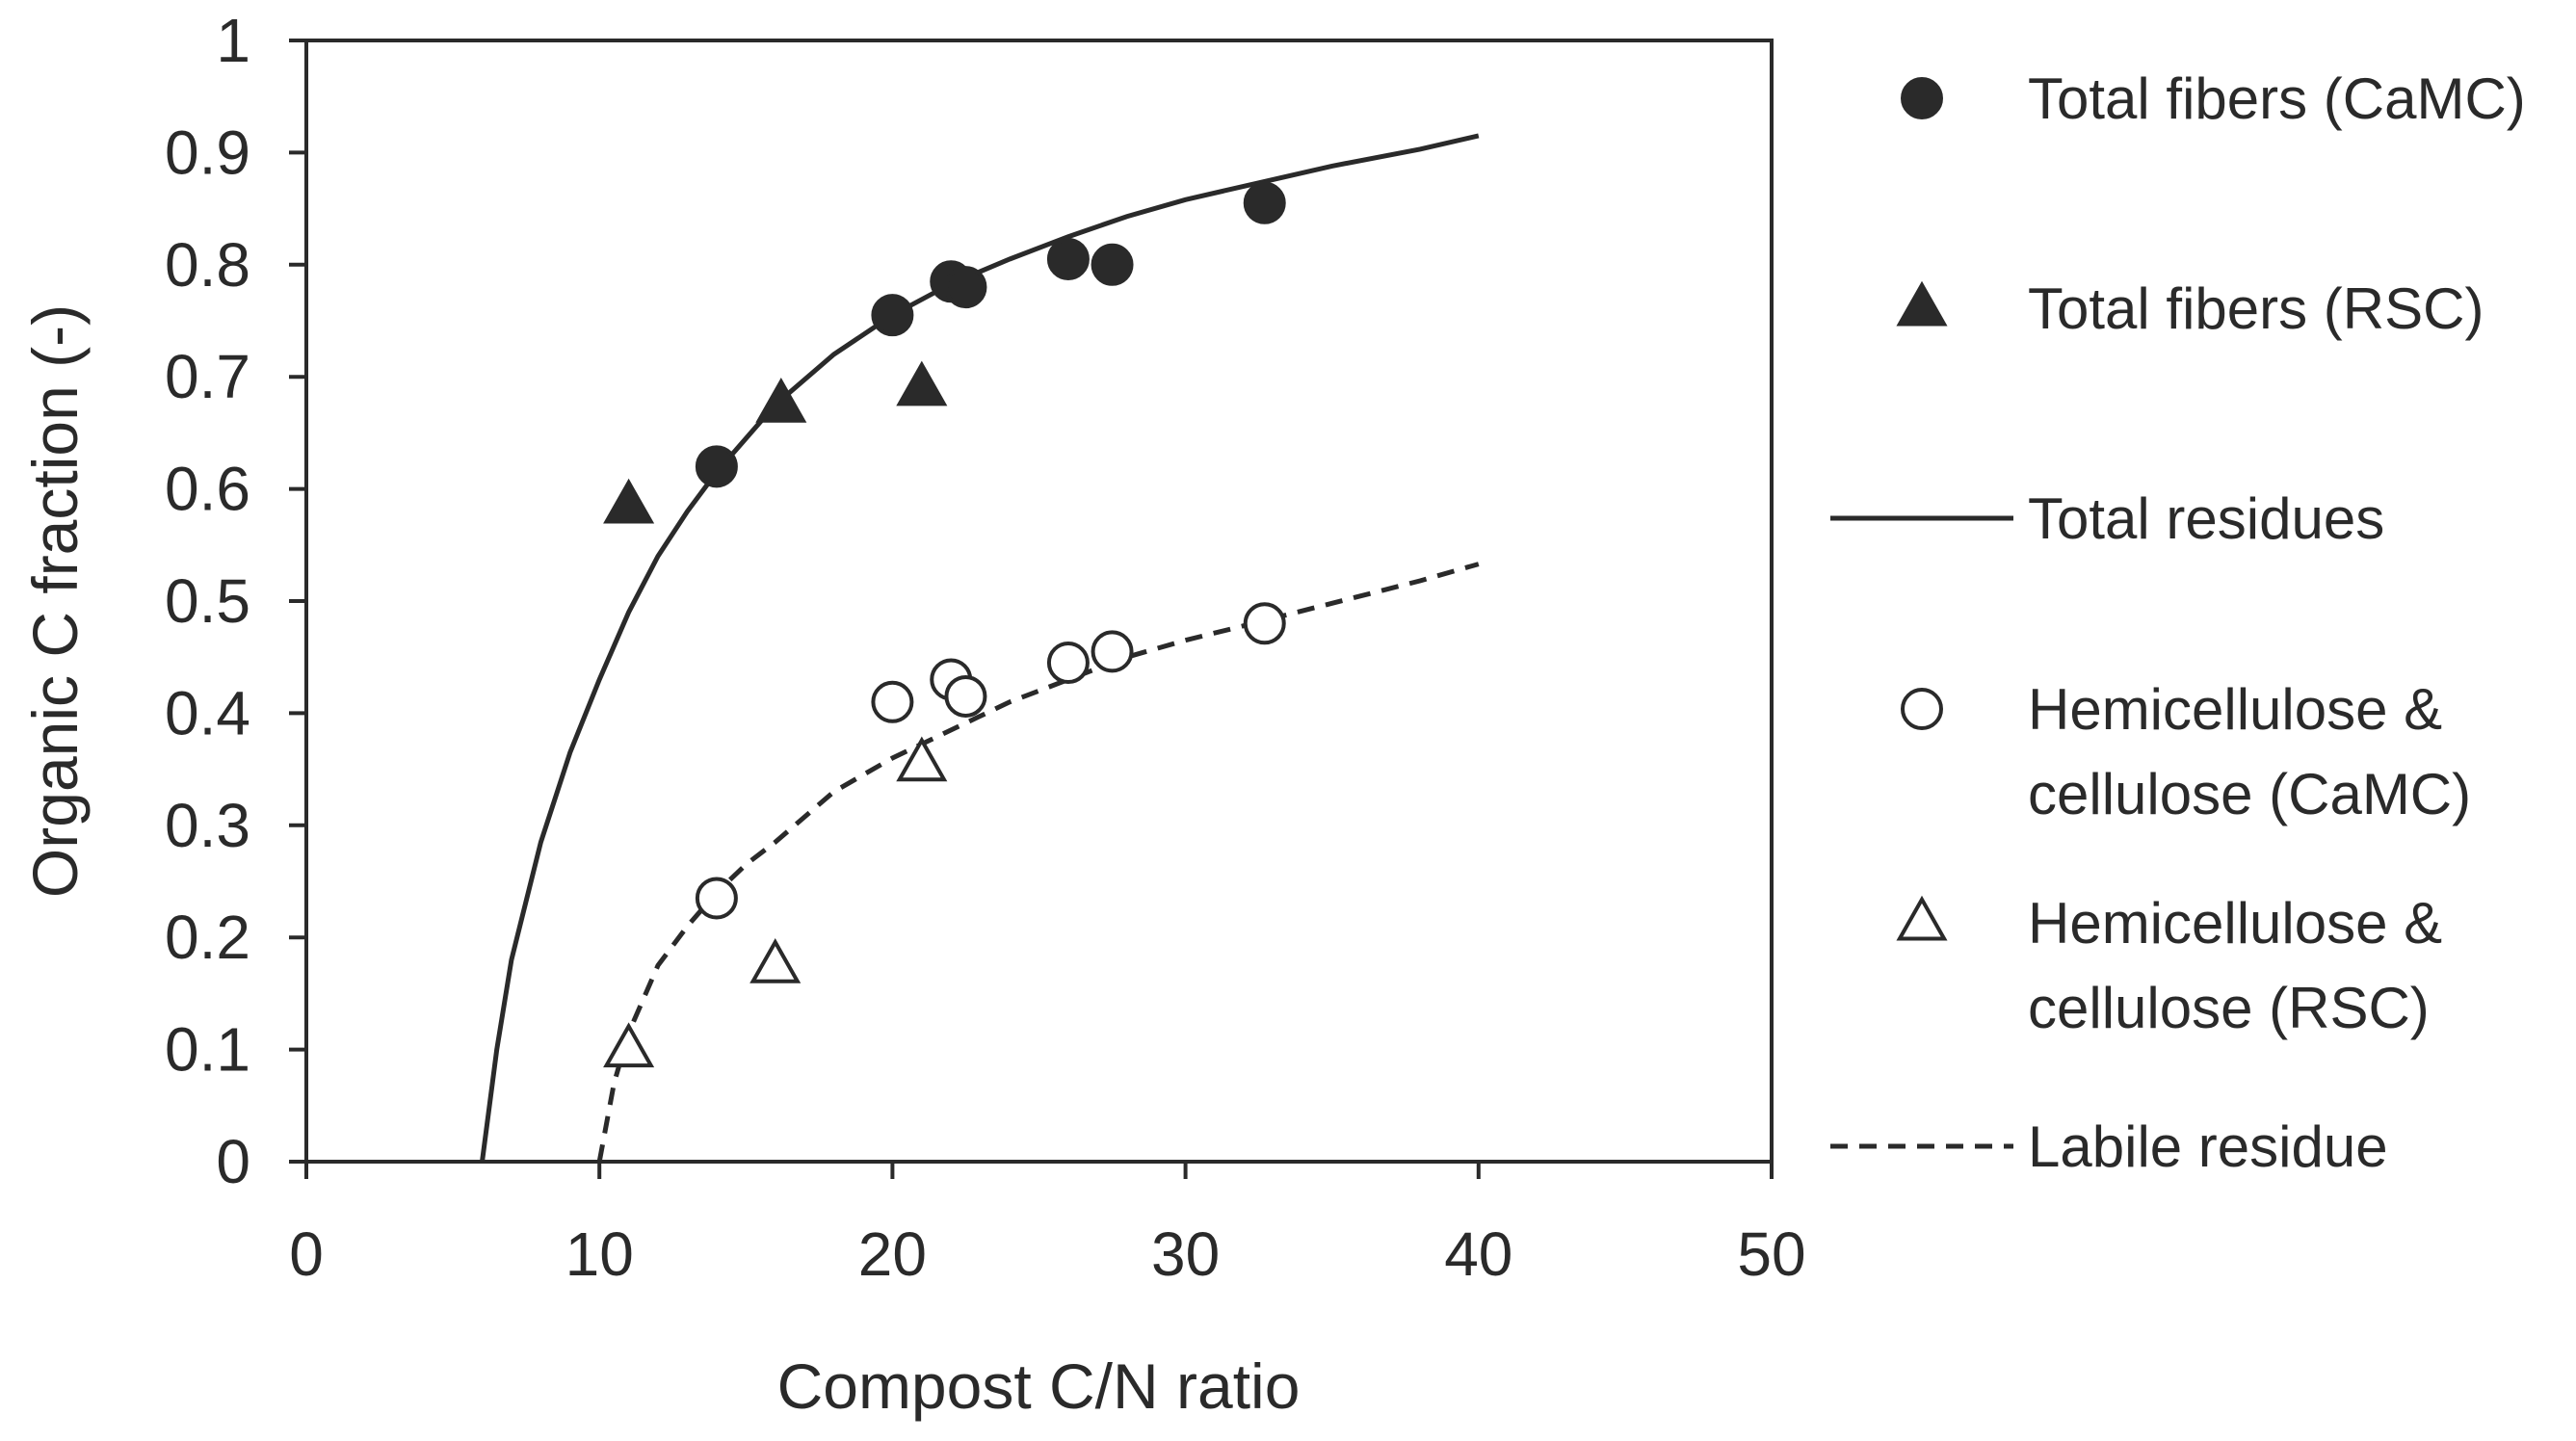 The width and height of the screenshot is (2576, 1441). I want to click on x-tick-label: 50, so click(1771, 1254).